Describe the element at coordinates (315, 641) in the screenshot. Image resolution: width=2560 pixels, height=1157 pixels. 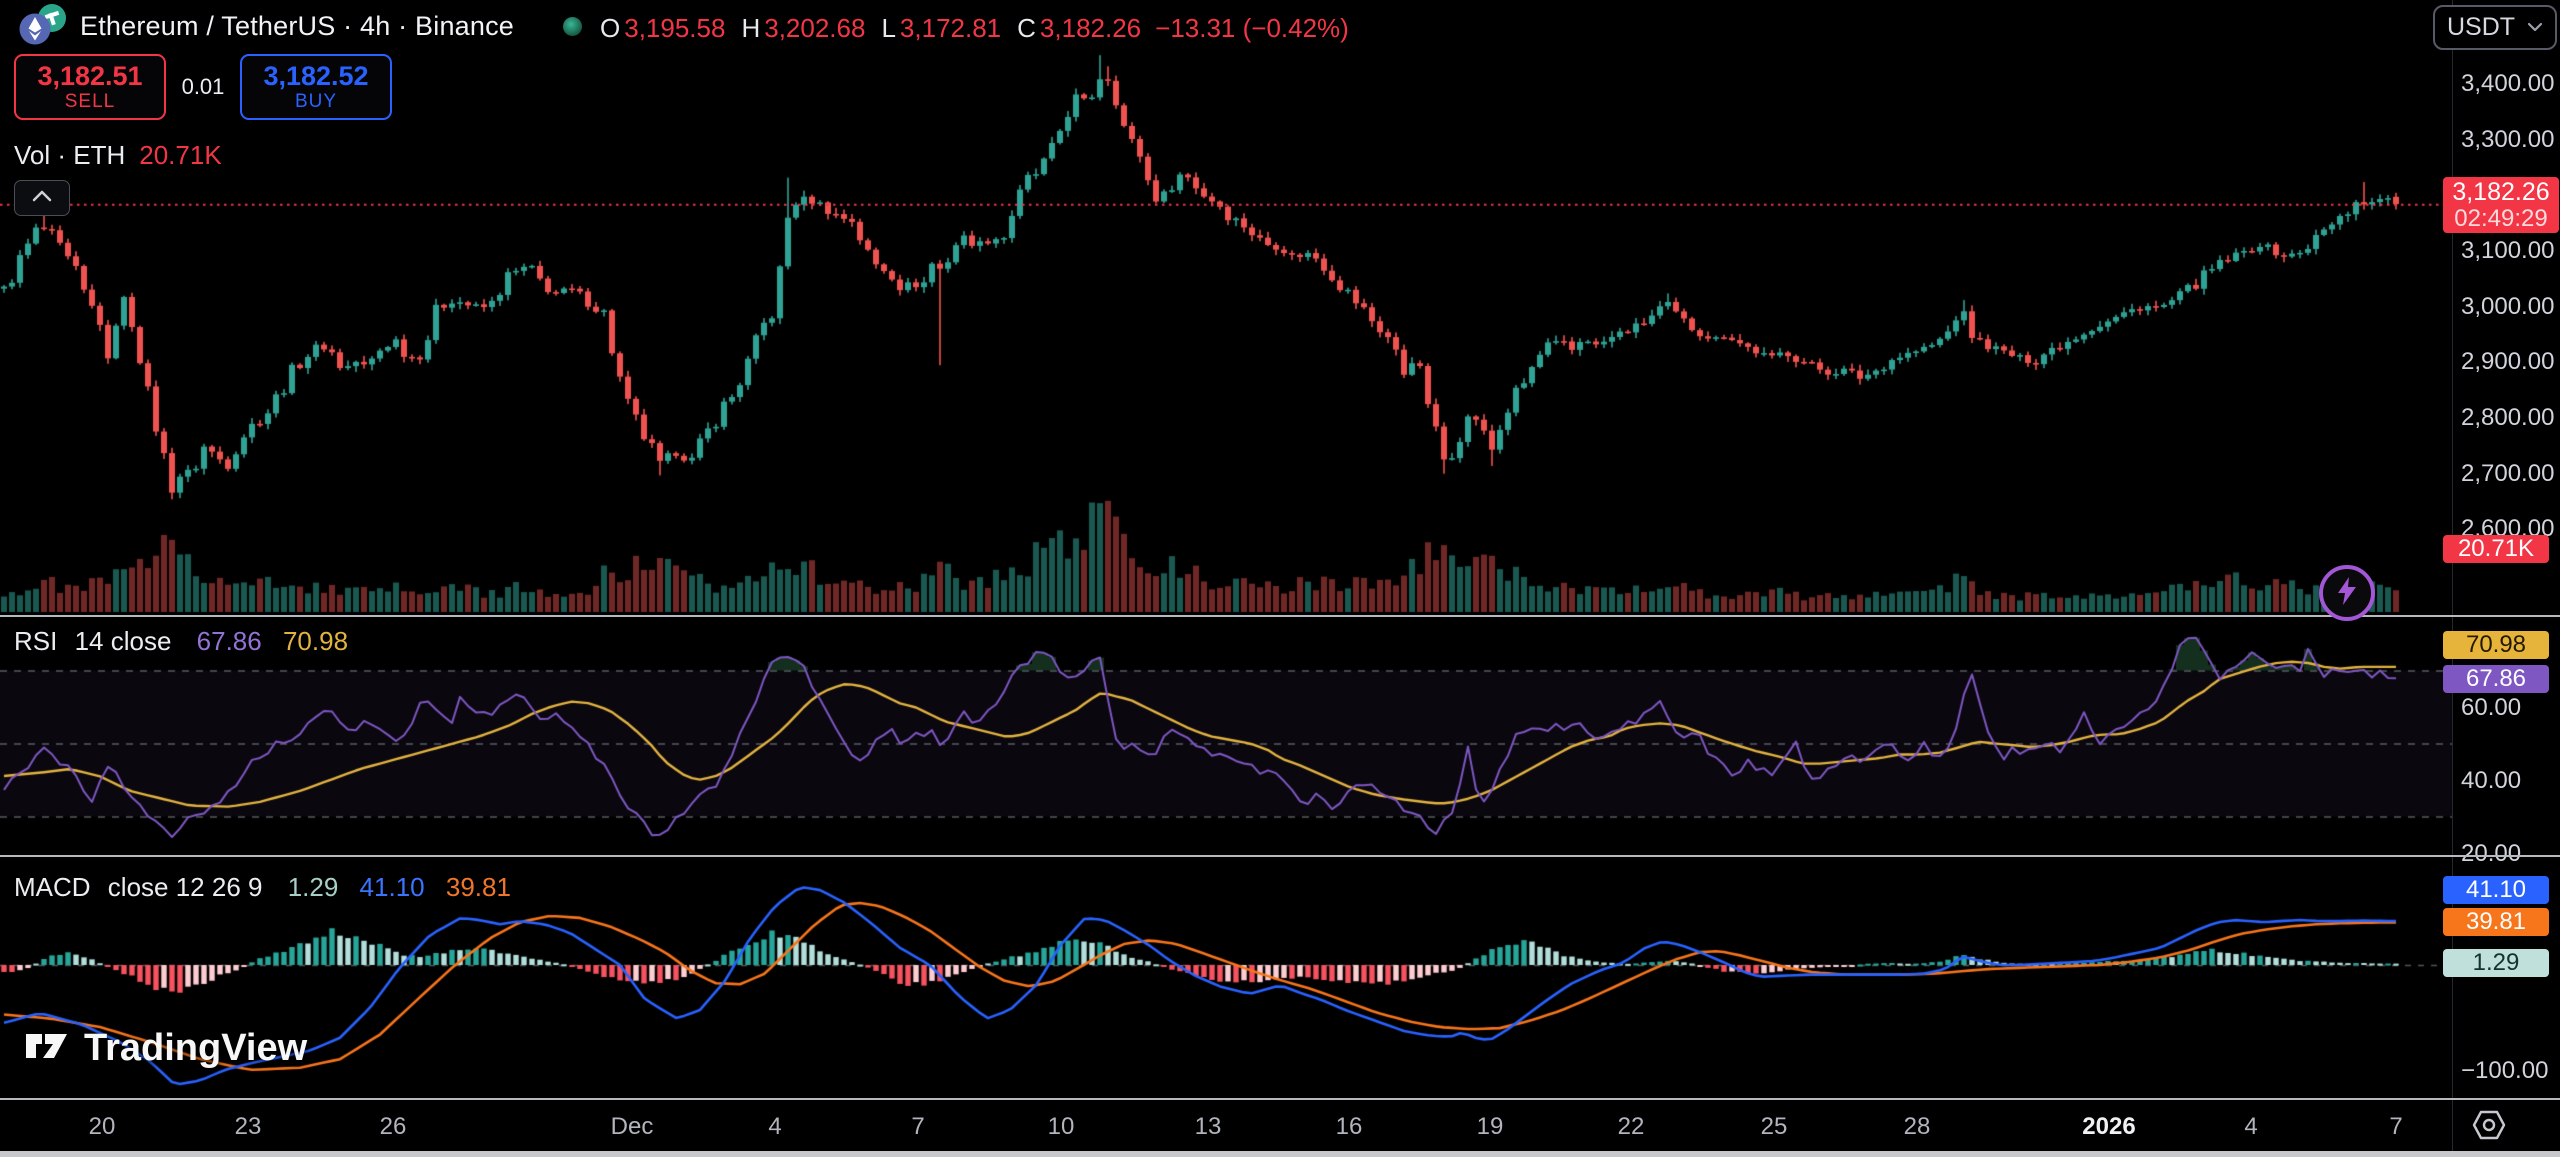
I see `rsi-ma-value: 70.98` at that location.